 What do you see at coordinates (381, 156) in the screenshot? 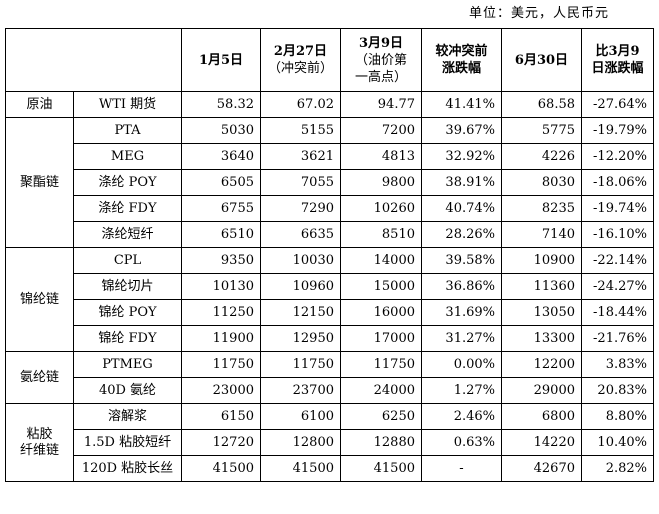
I see `cell-mar9: 4813` at bounding box center [381, 156].